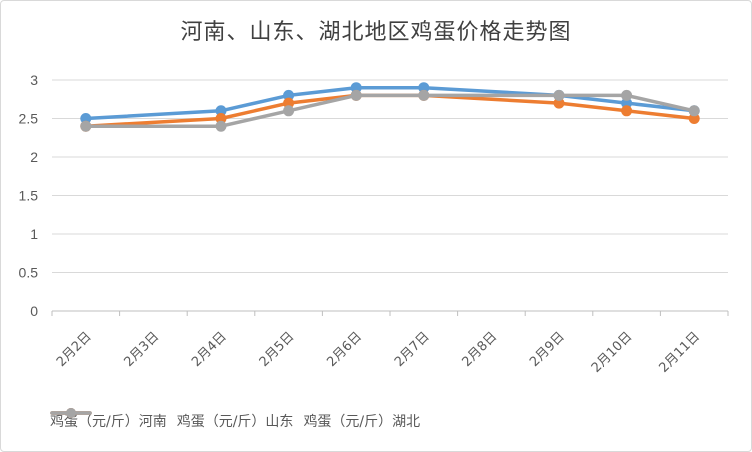 This screenshot has height=452, width=752. Describe the element at coordinates (412, 349) in the screenshot. I see `x-tick-label: 2月7日` at that location.